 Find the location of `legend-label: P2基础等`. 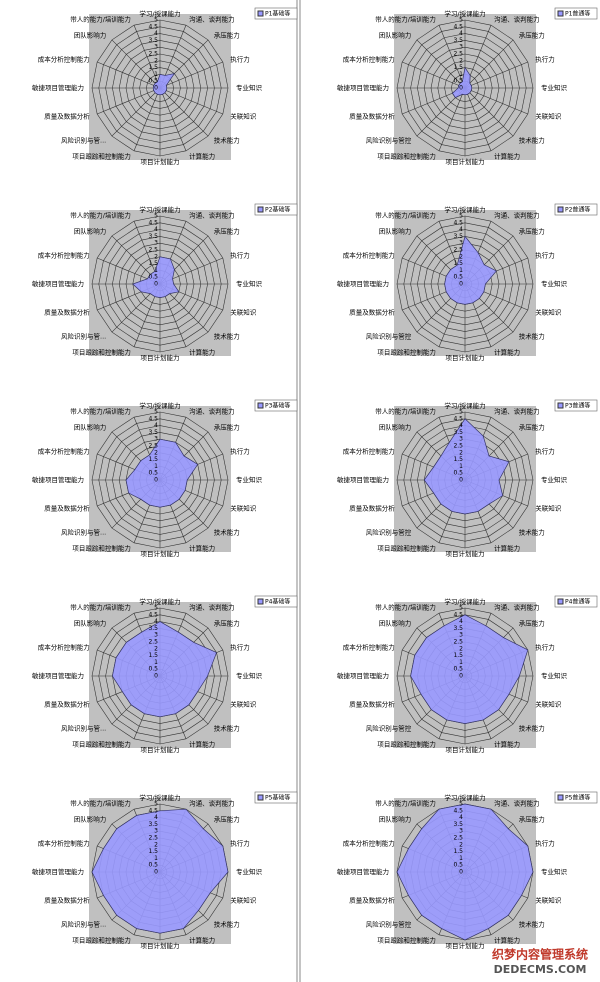

legend-label: P2基础等 is located at coordinates (277, 210).